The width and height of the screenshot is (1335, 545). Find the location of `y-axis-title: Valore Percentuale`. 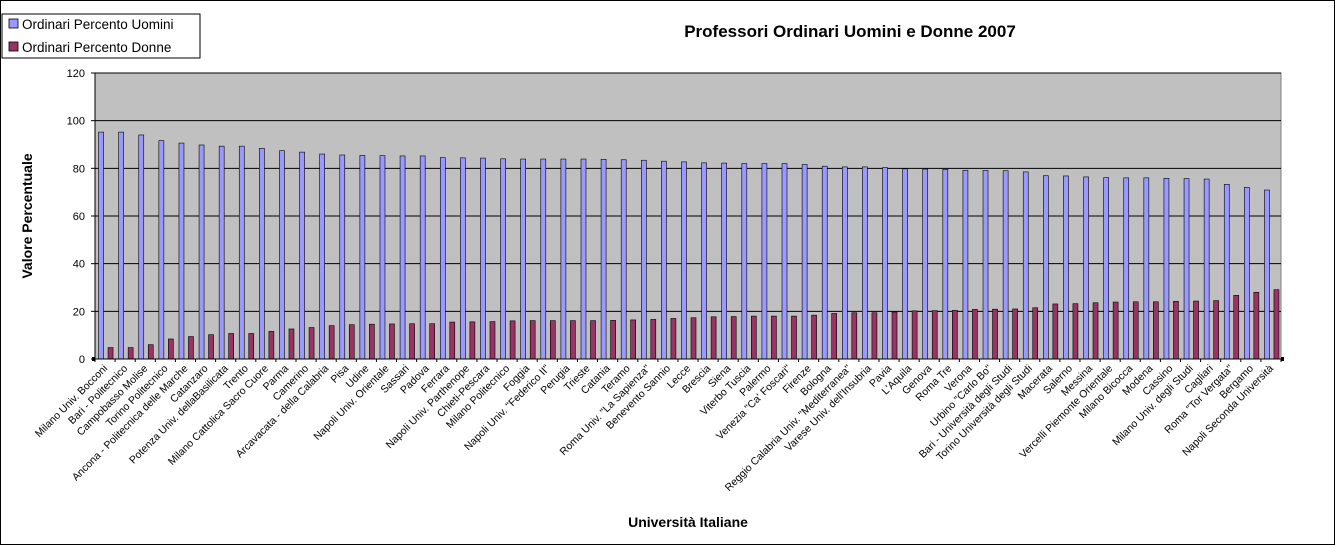

y-axis-title: Valore Percentuale is located at coordinates (27, 216).